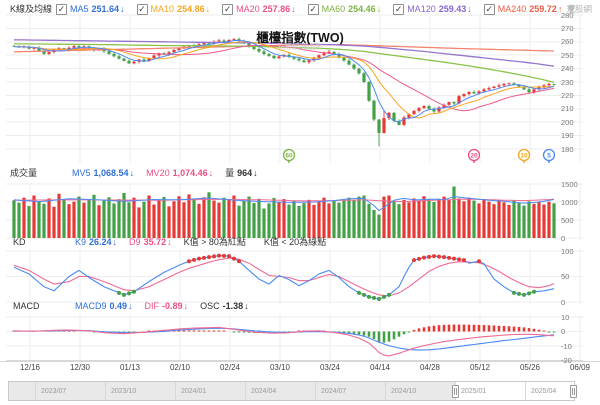  I want to click on date-tick-label: 05/26, so click(530, 367).